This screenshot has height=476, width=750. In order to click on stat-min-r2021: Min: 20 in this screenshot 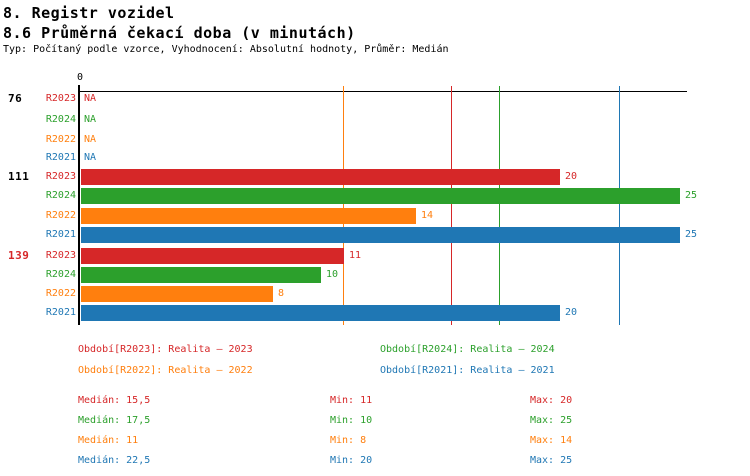, I will do `click(351, 460)`.